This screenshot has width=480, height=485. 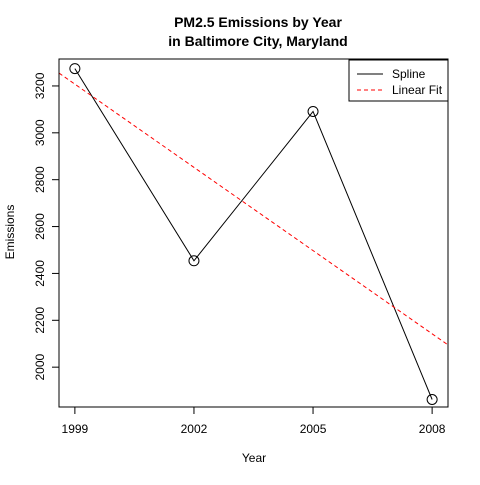 What do you see at coordinates (194, 261) in the screenshot?
I see `data-point-spline-2002` at bounding box center [194, 261].